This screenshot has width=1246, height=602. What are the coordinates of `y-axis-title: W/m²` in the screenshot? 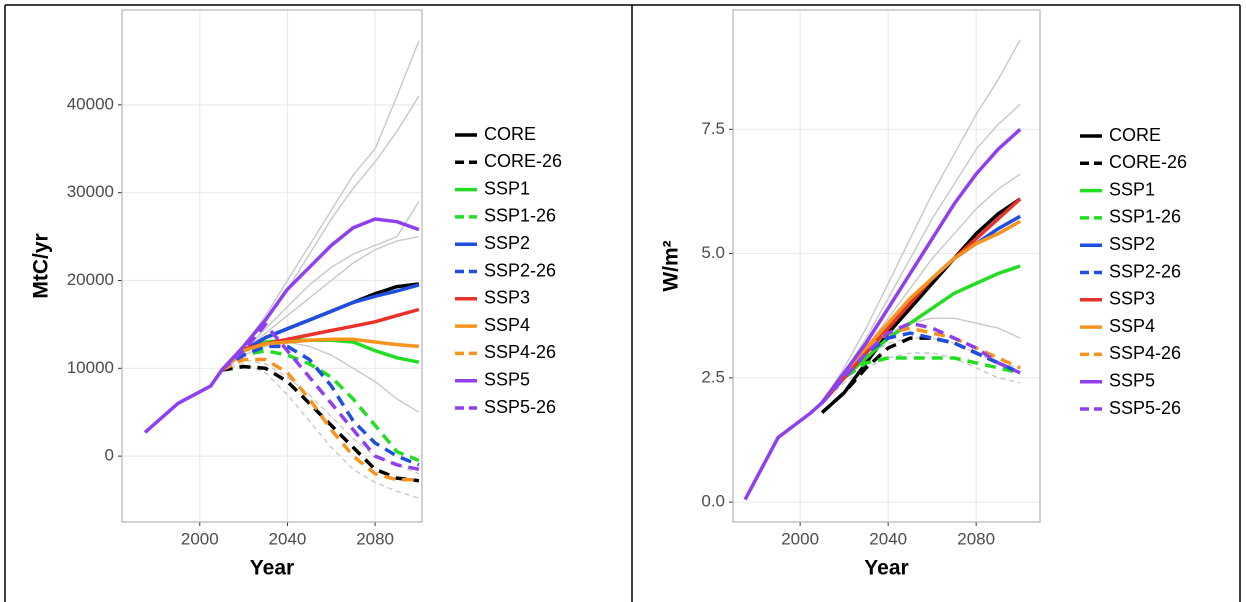 It's located at (671, 265).